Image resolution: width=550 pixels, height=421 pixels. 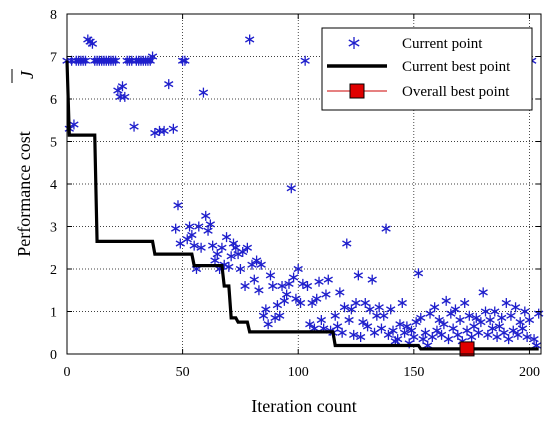 What do you see at coordinates (53, 355) in the screenshot?
I see `y-tick-label: 0` at bounding box center [53, 355].